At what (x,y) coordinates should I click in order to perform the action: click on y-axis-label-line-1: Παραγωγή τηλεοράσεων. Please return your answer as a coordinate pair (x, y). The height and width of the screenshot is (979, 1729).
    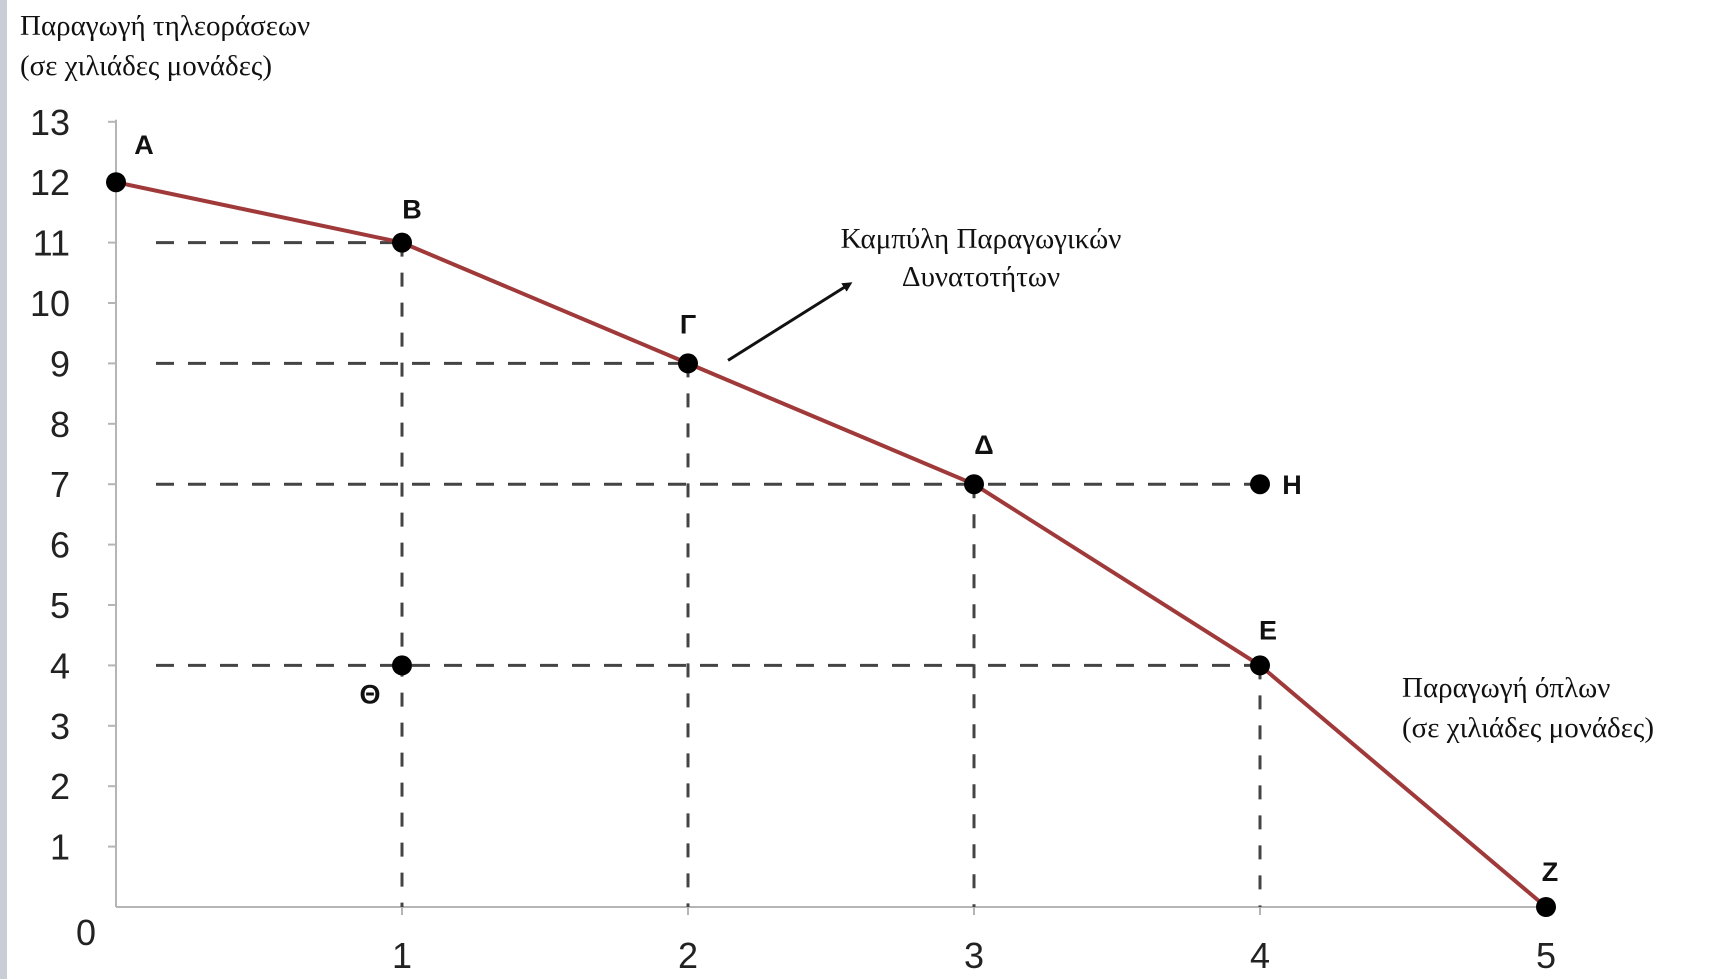
    Looking at the image, I should click on (165, 26).